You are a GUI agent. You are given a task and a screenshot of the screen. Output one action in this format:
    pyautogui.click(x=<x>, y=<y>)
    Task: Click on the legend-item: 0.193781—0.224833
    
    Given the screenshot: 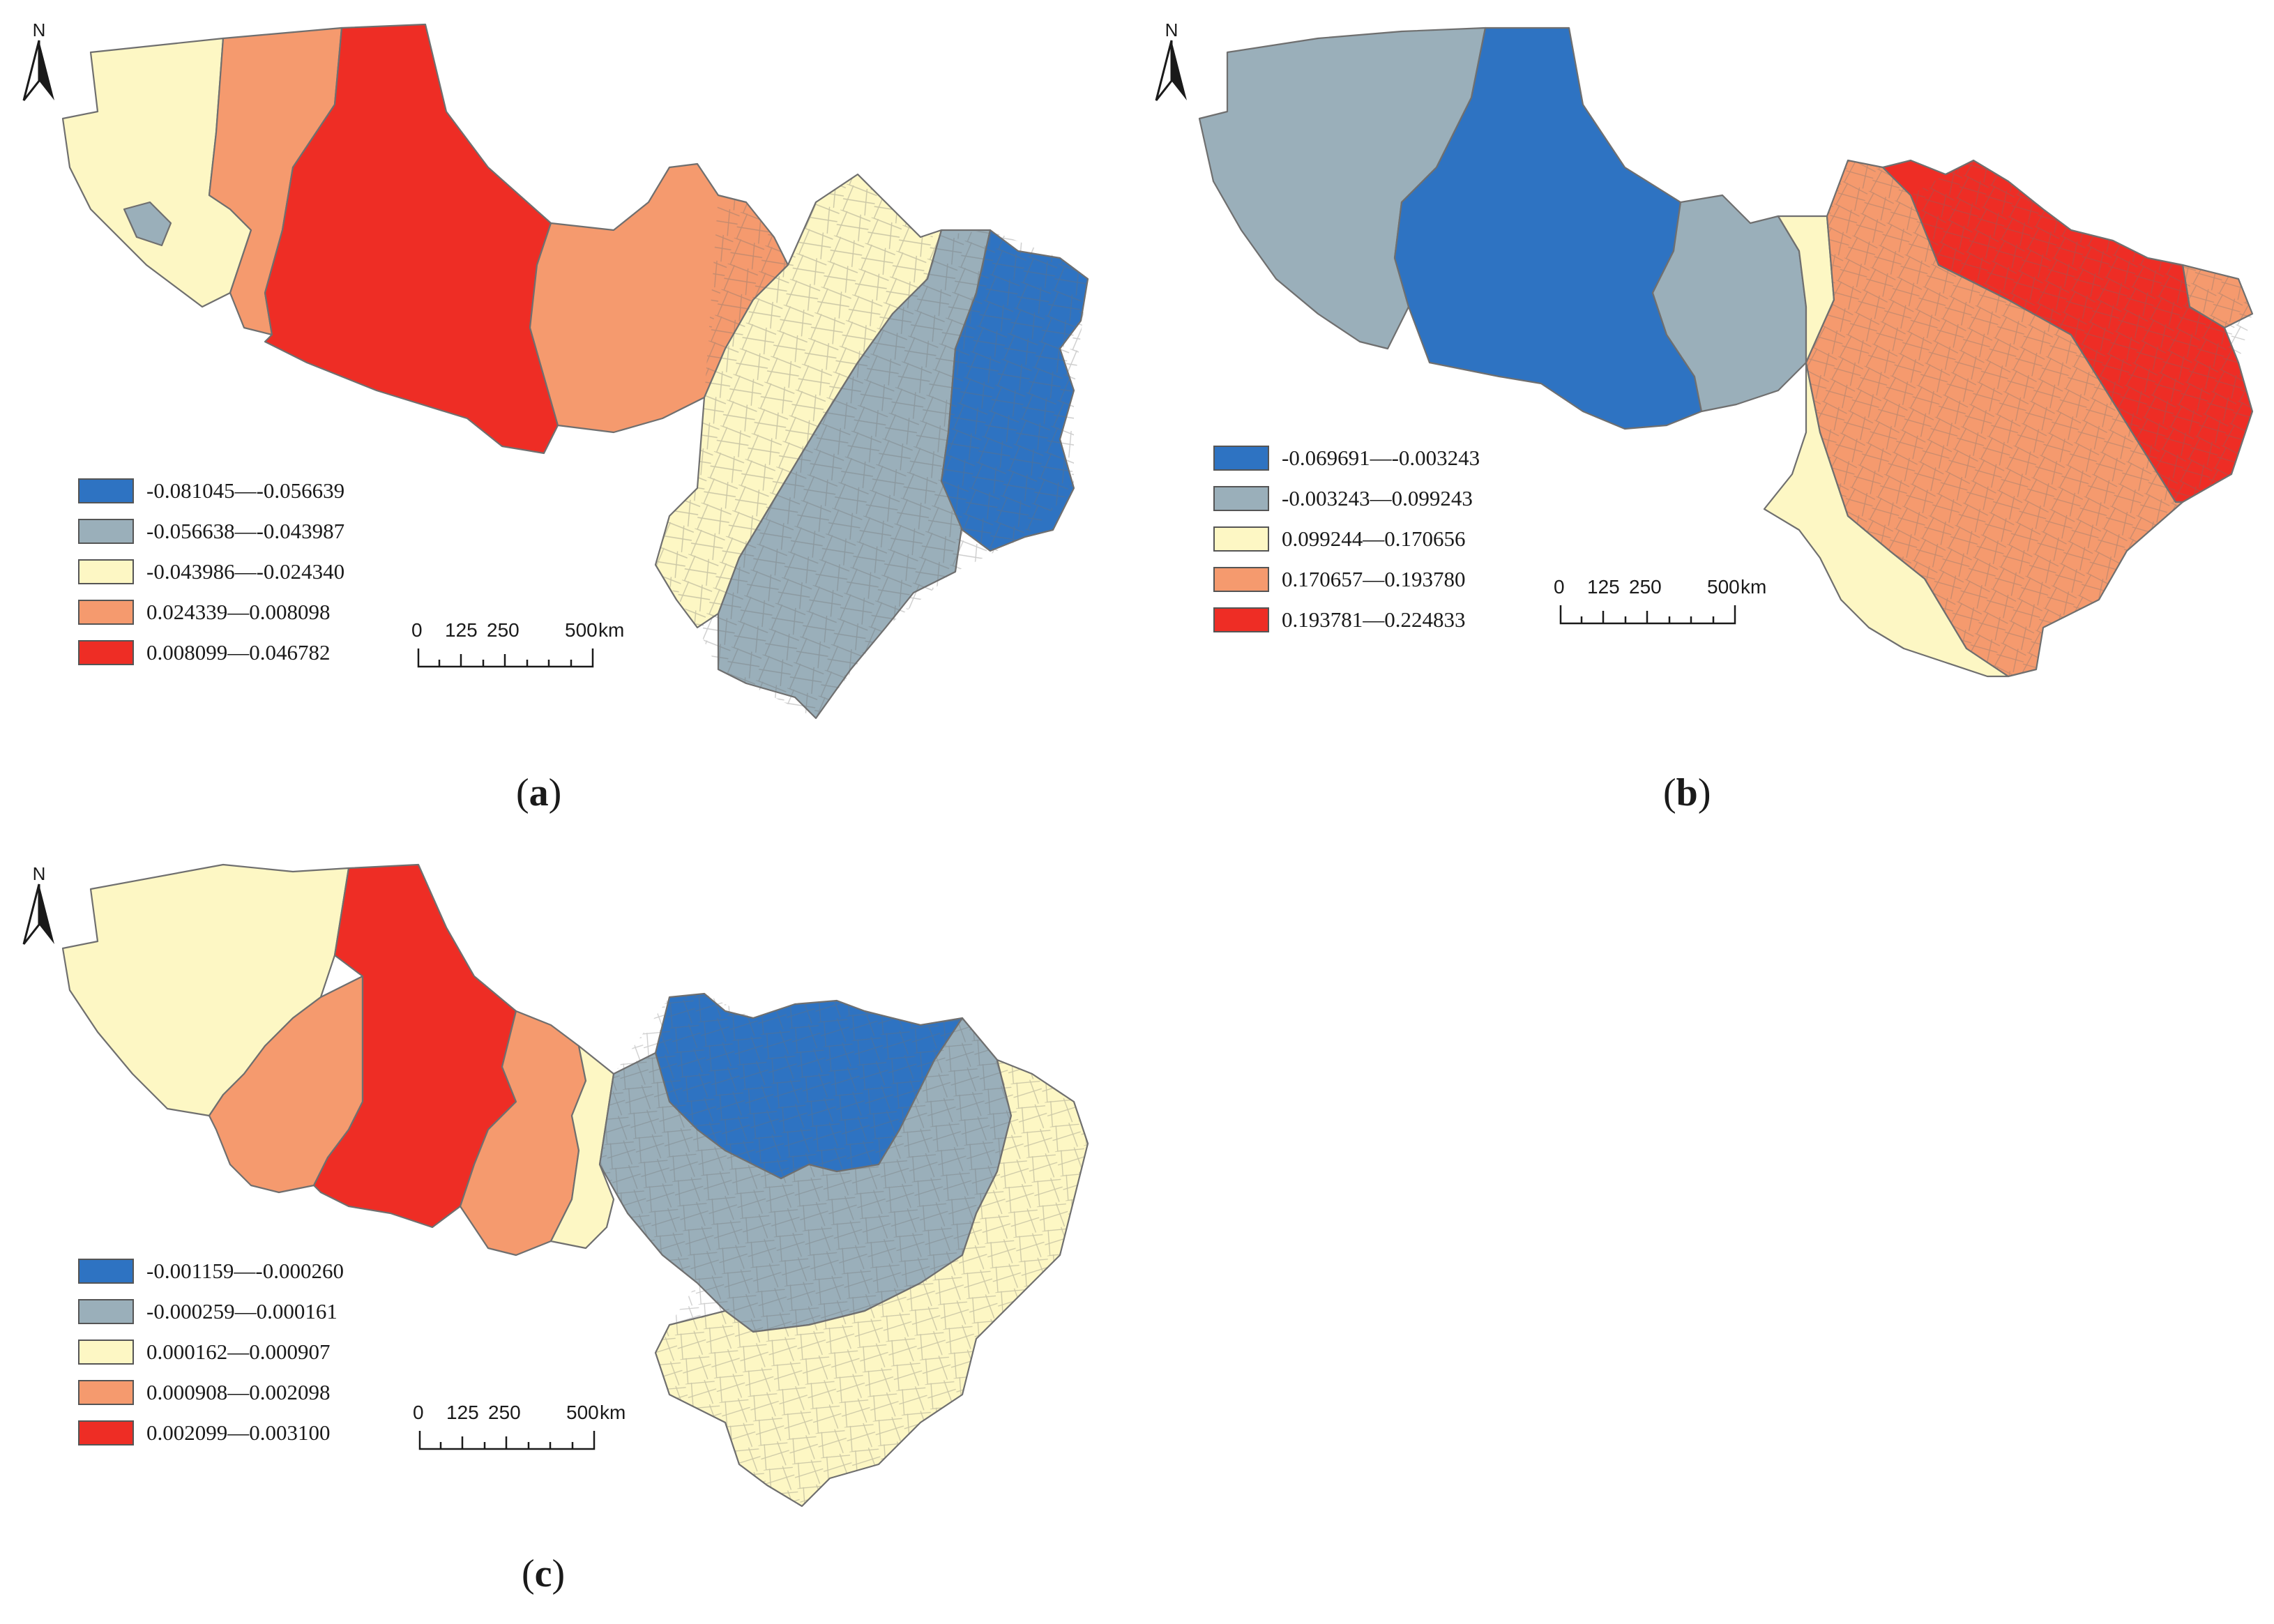 What is the action you would take?
    pyautogui.click(x=1347, y=620)
    